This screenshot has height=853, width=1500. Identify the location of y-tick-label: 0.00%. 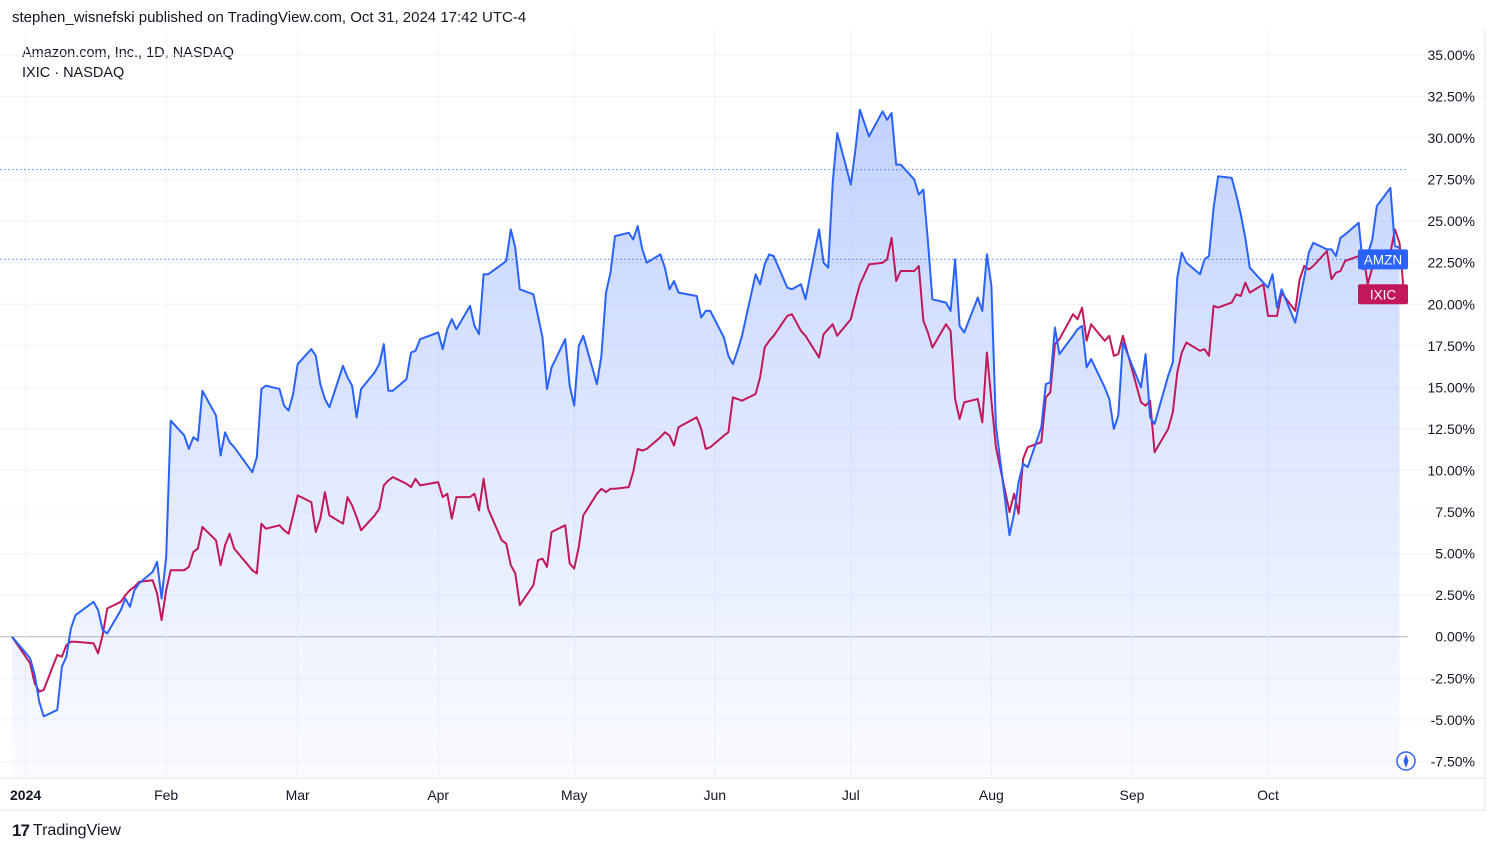
(1455, 637).